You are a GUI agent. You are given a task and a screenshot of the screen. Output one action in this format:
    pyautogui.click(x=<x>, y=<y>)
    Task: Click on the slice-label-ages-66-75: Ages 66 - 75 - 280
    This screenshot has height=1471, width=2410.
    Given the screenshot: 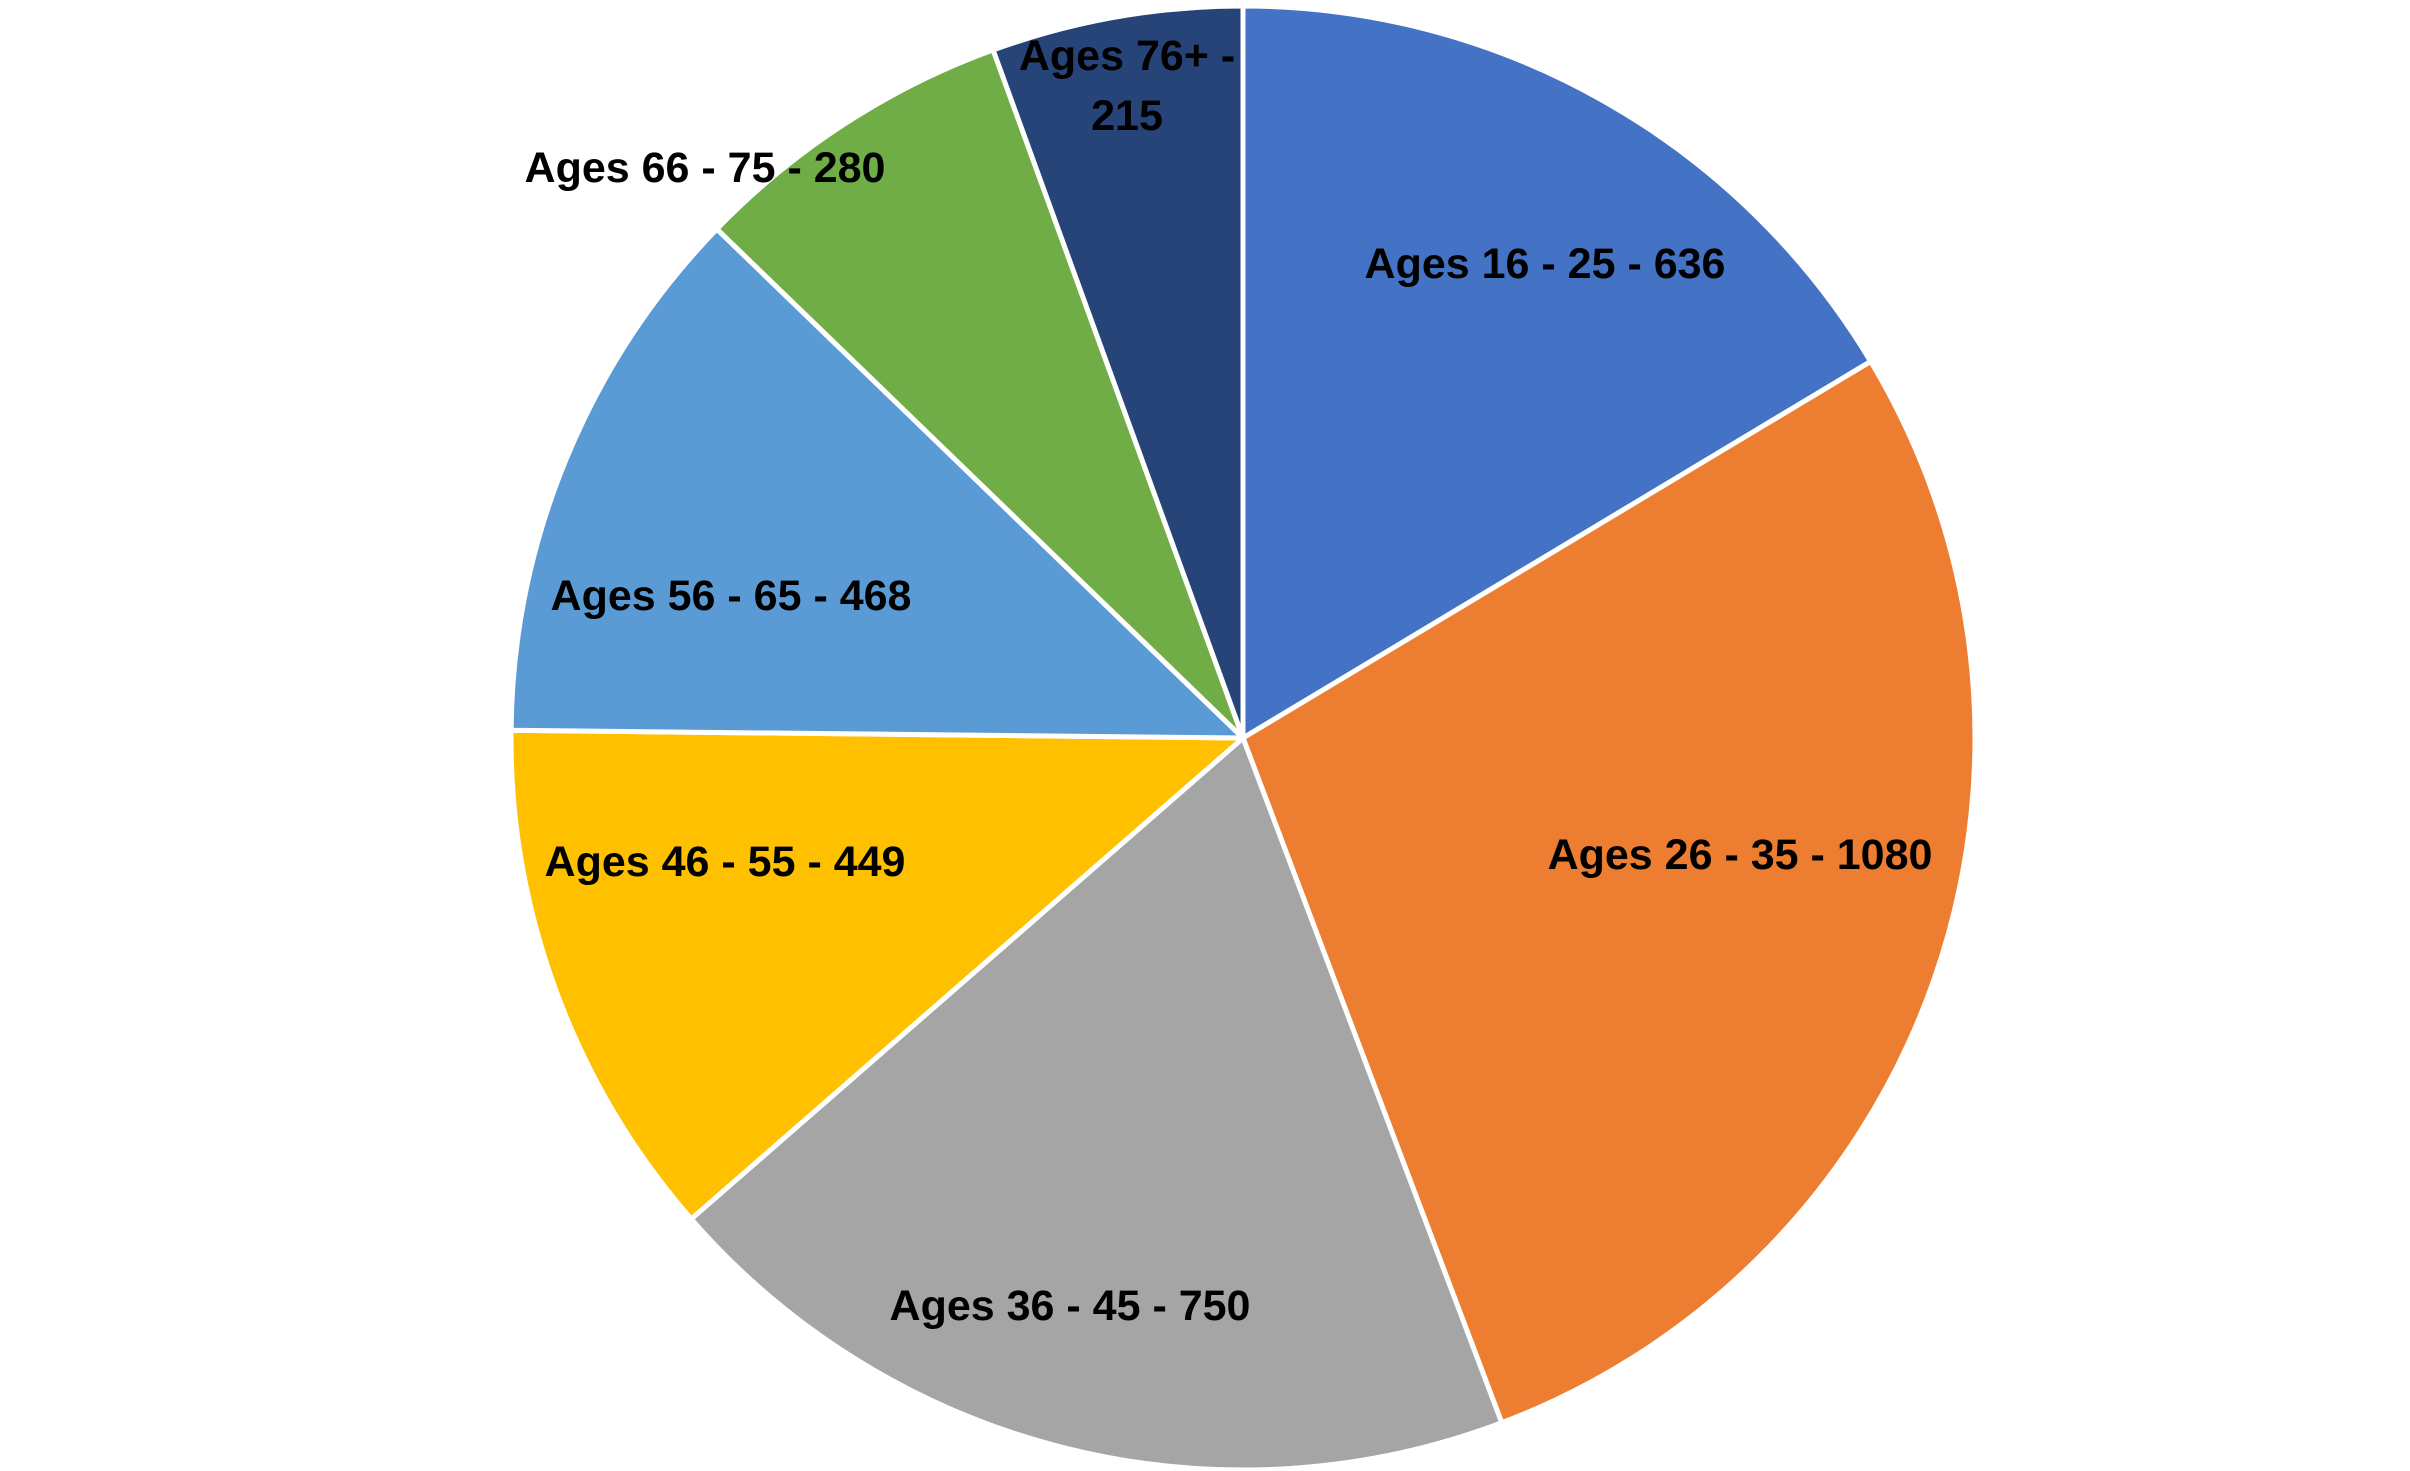 What is the action you would take?
    pyautogui.click(x=705, y=168)
    